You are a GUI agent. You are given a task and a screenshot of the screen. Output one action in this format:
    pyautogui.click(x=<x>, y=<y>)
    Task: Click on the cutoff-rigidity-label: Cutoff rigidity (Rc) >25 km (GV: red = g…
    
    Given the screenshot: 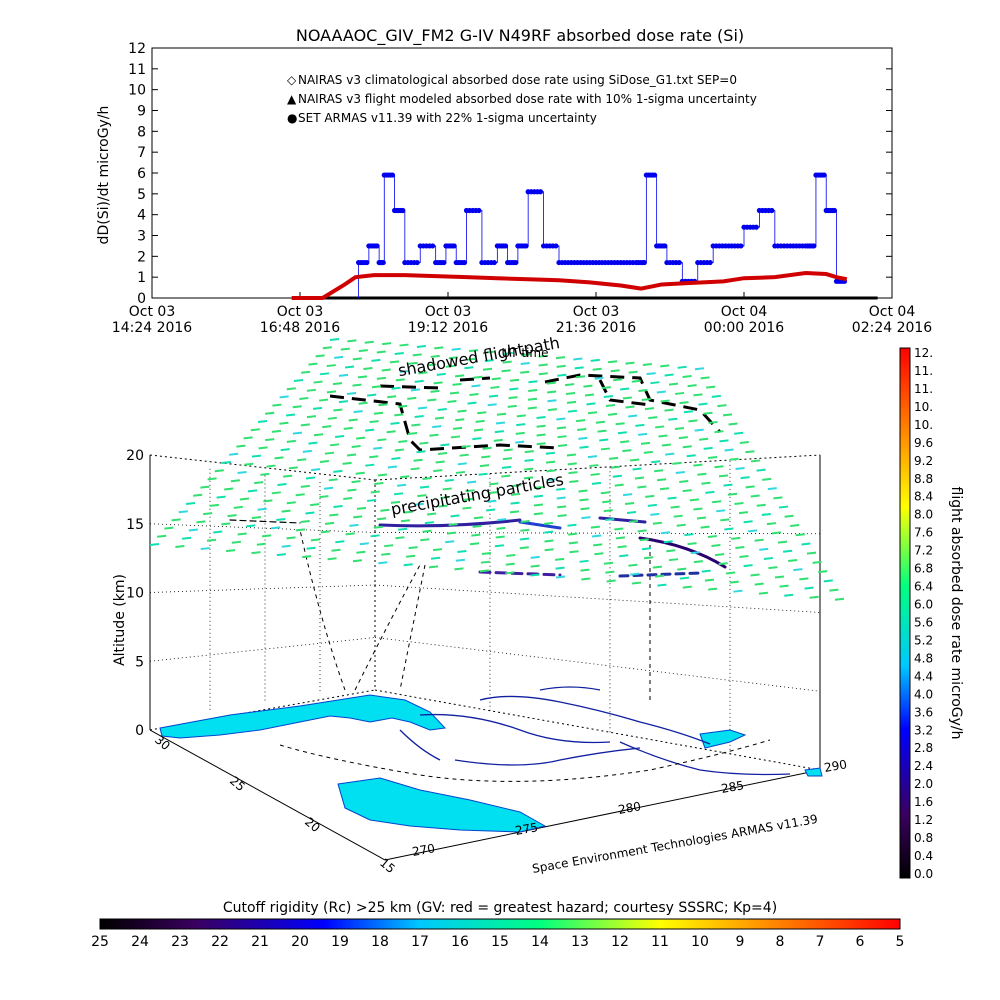 What is the action you would take?
    pyautogui.click(x=500, y=908)
    